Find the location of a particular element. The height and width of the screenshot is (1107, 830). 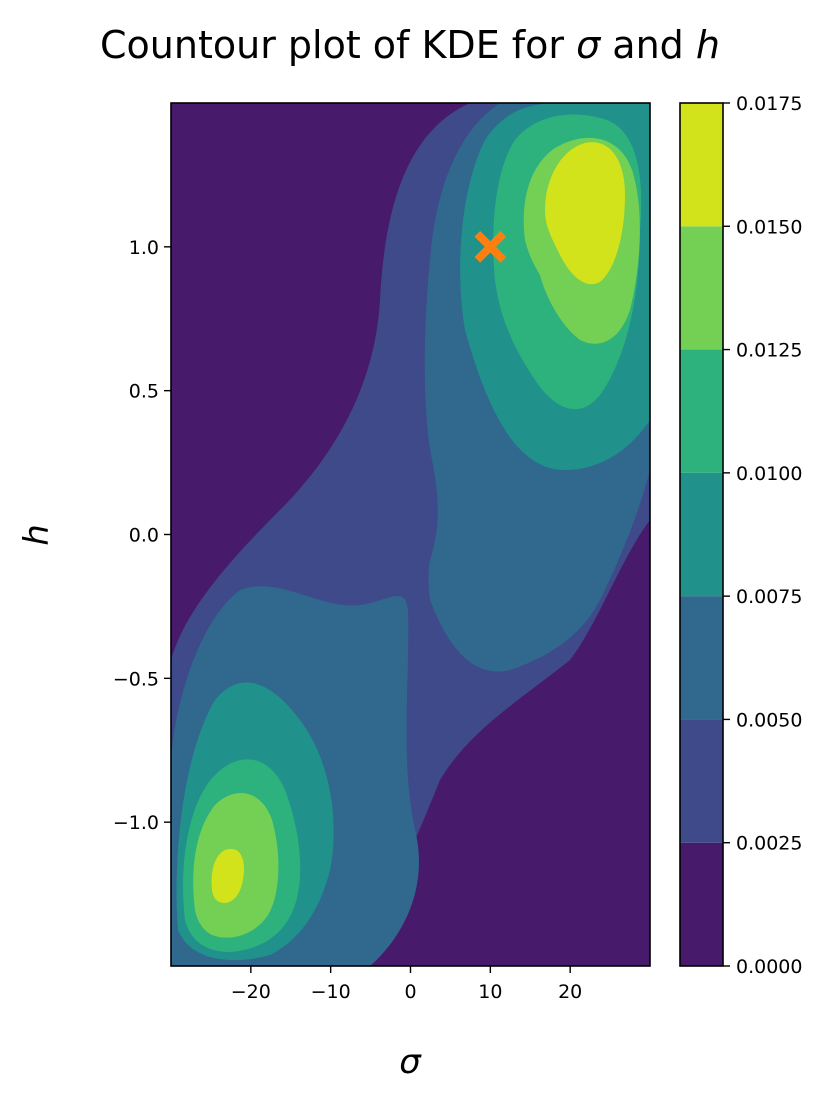

y-tick-label: 1.0 is located at coordinates (144, 248).